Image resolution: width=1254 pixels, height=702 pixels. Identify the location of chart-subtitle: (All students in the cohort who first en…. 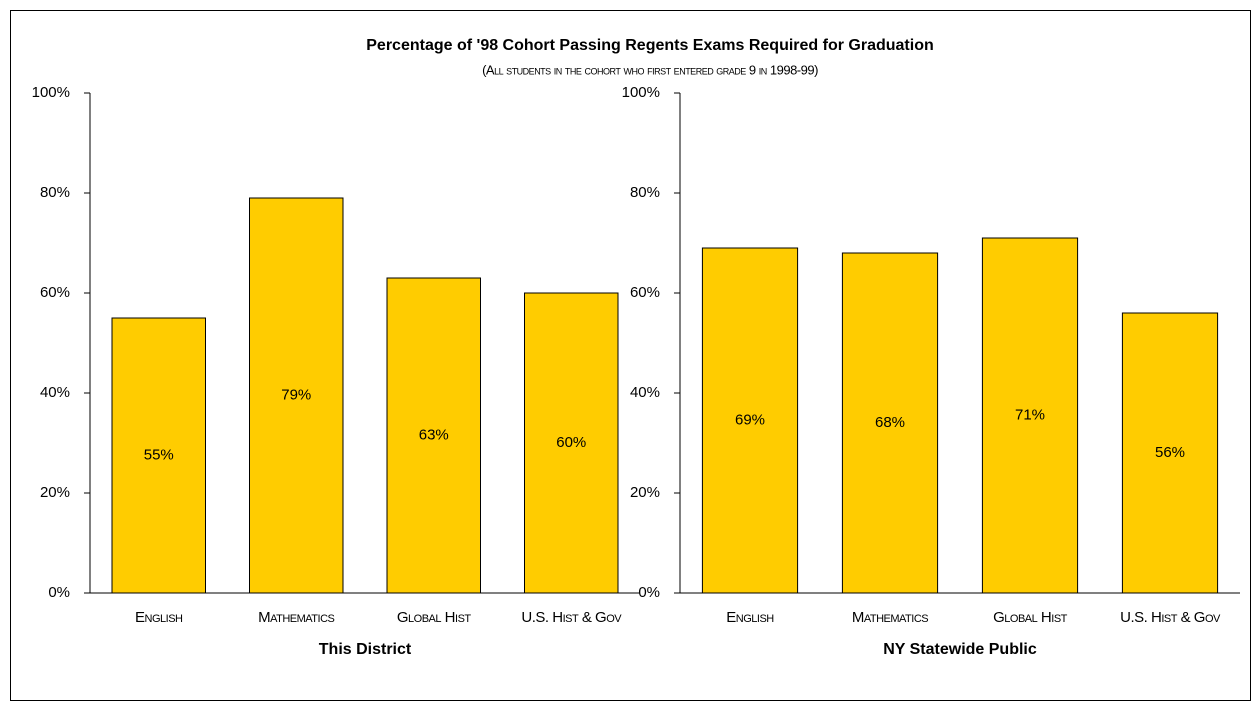
(650, 69).